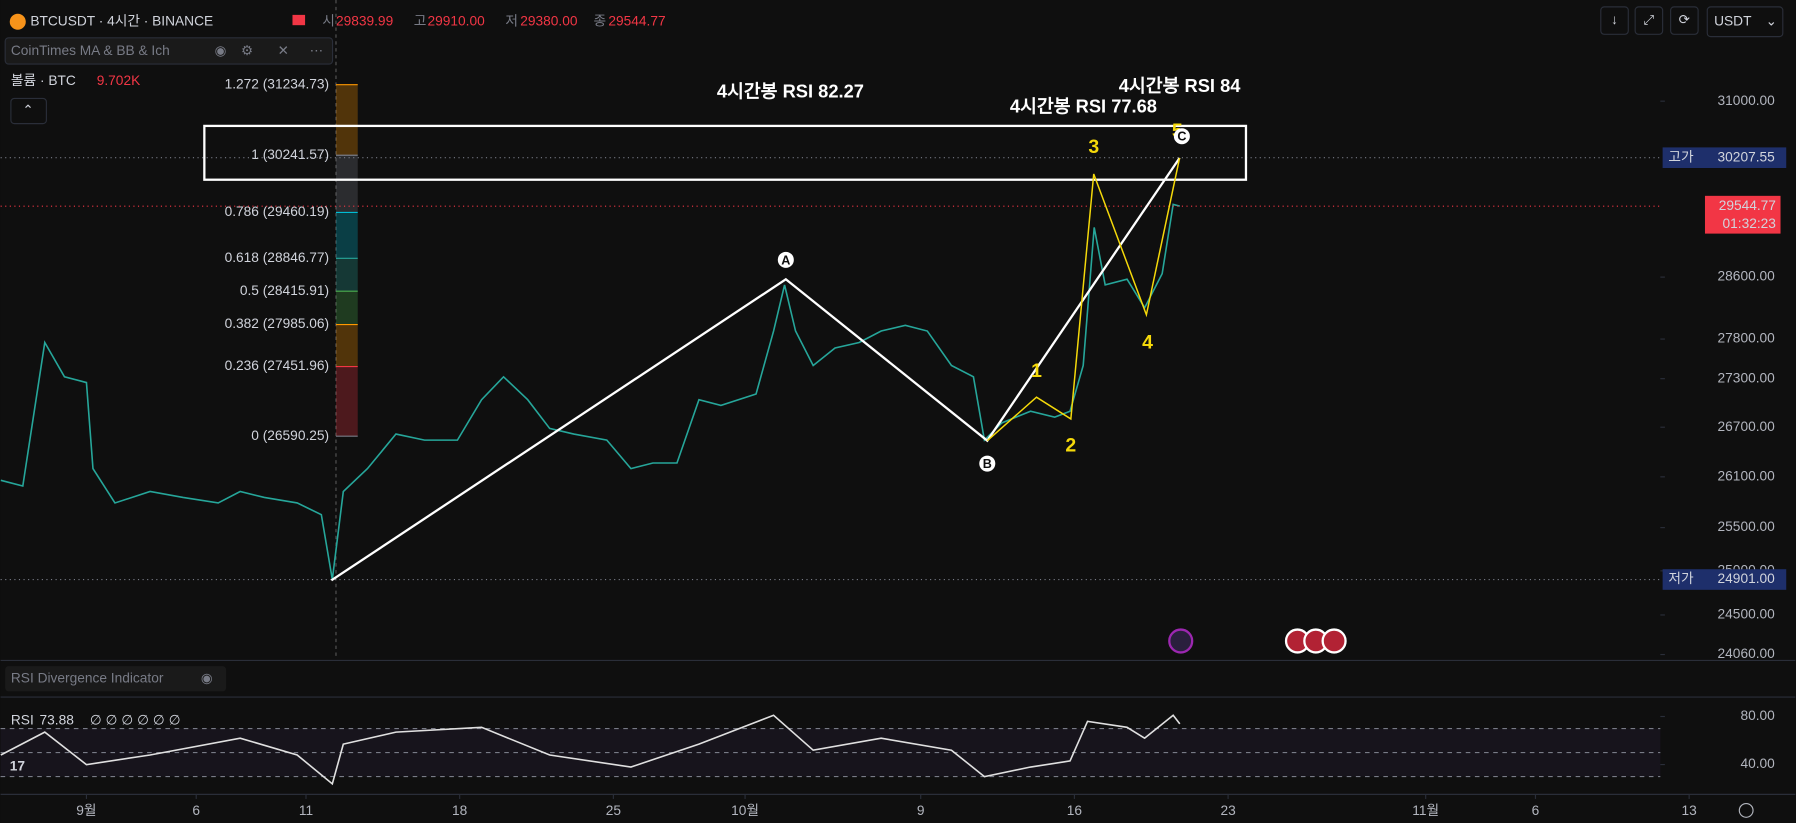 Image resolution: width=1796 pixels, height=823 pixels. What do you see at coordinates (299, 20) in the screenshot?
I see `flag-icon` at bounding box center [299, 20].